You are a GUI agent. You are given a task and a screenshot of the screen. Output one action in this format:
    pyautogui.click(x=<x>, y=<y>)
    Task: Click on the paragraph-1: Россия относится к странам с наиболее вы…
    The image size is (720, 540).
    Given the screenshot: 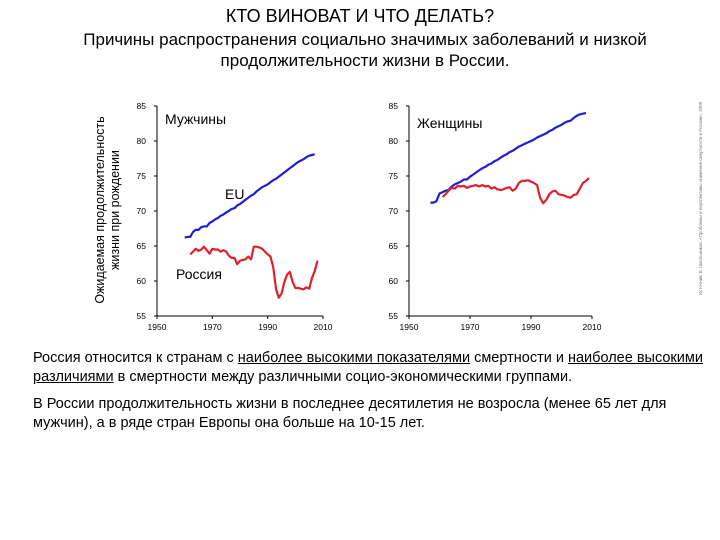 What is the action you would take?
    pyautogui.click(x=373, y=368)
    